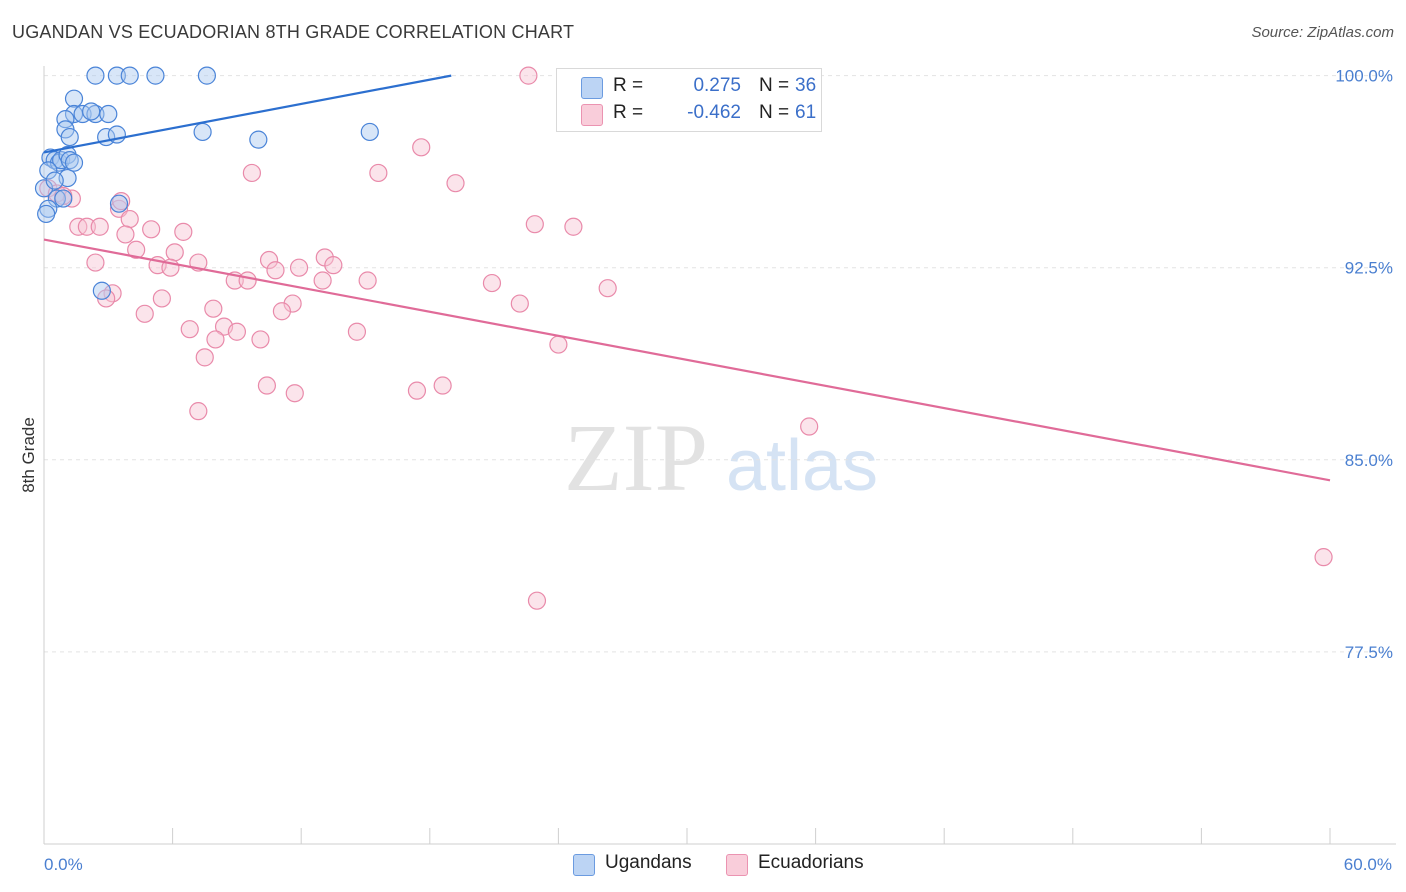 The image size is (1406, 892). I want to click on legend-swatch-ugandans, so click(592, 88).